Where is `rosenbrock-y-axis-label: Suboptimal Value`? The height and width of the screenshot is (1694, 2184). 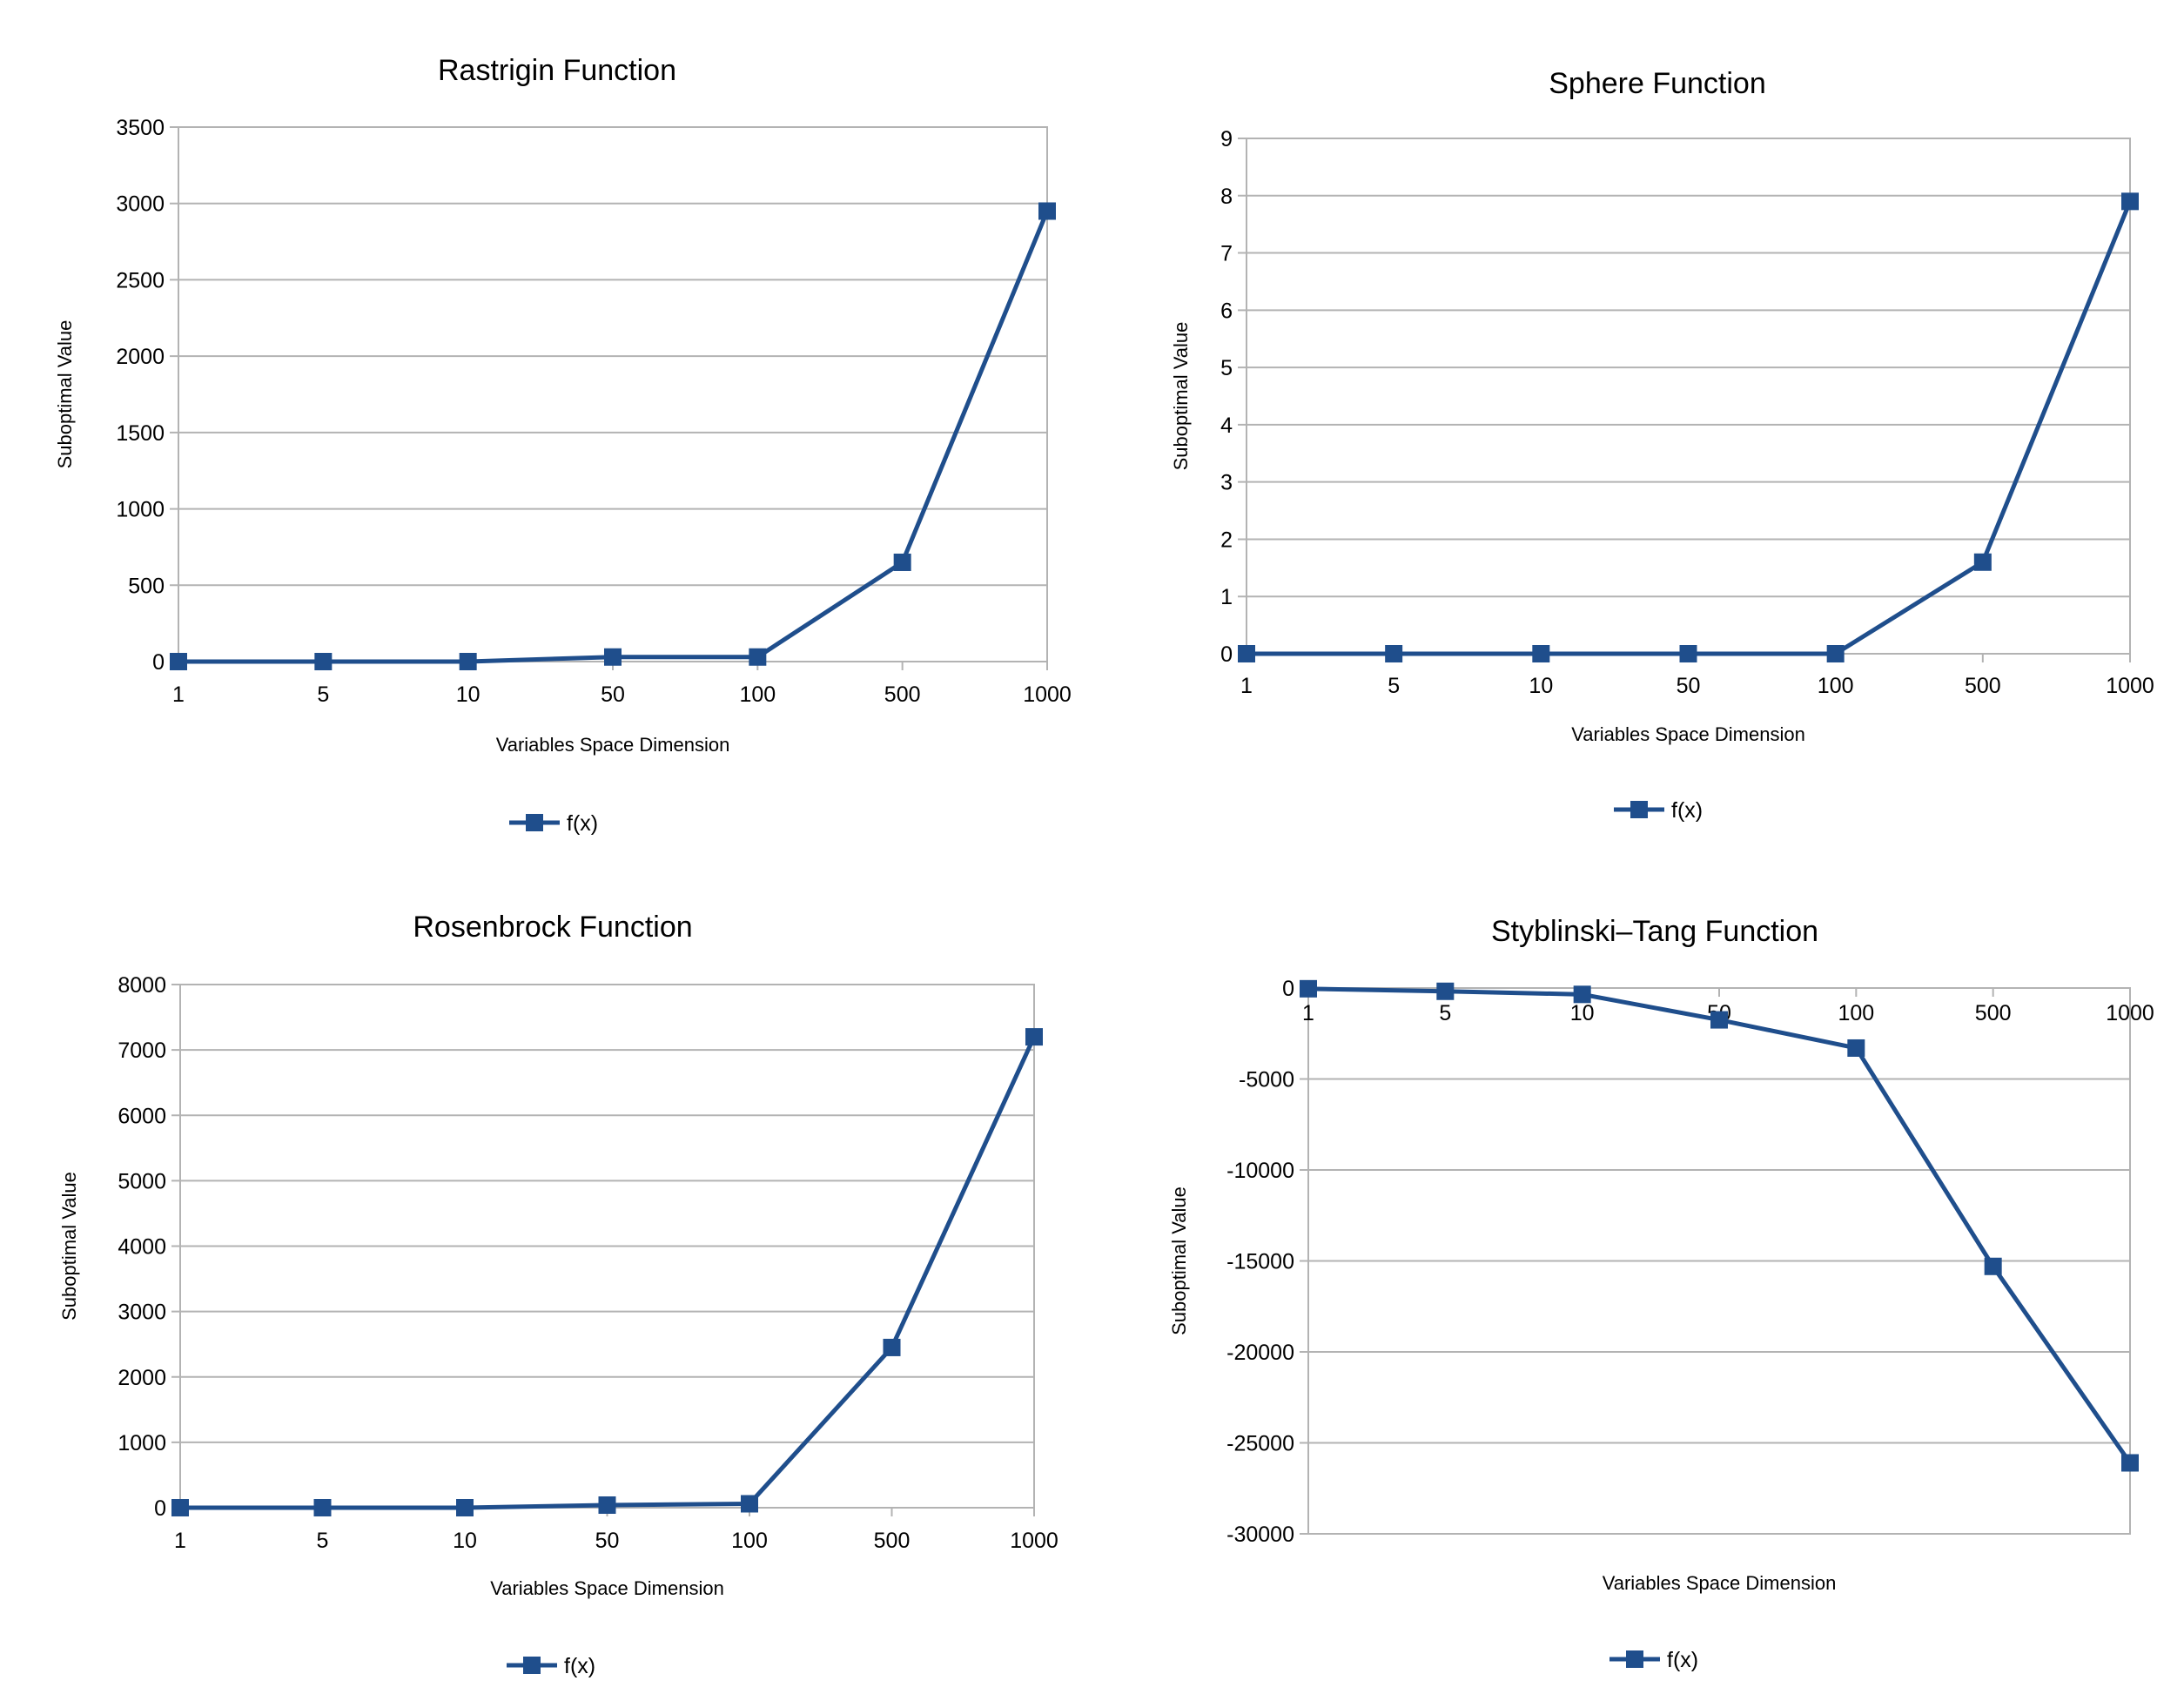 rosenbrock-y-axis-label: Suboptimal Value is located at coordinates (69, 1246).